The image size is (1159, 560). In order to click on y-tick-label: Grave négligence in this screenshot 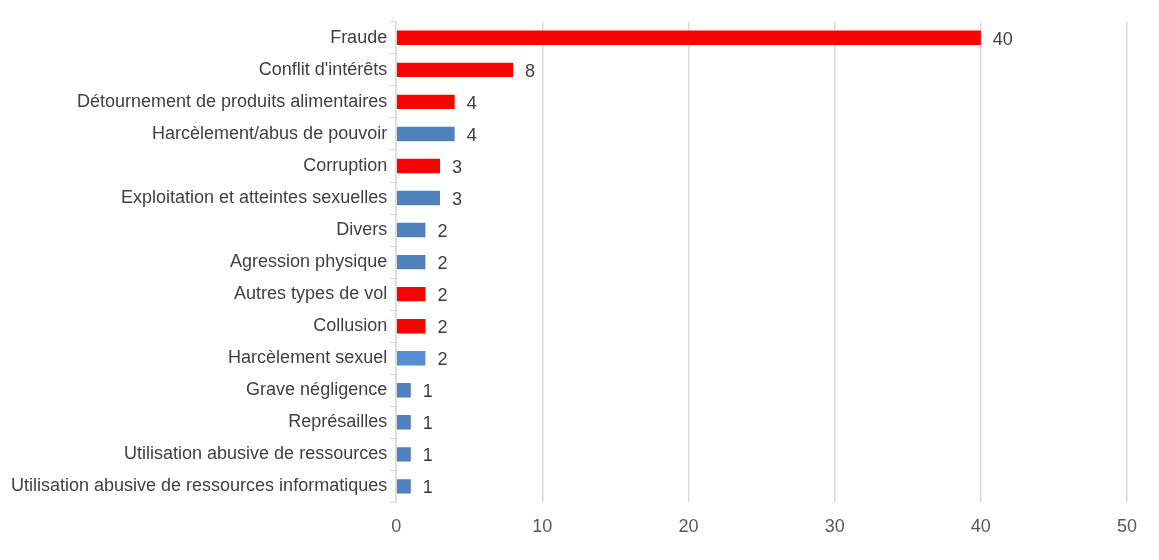, I will do `click(317, 389)`.